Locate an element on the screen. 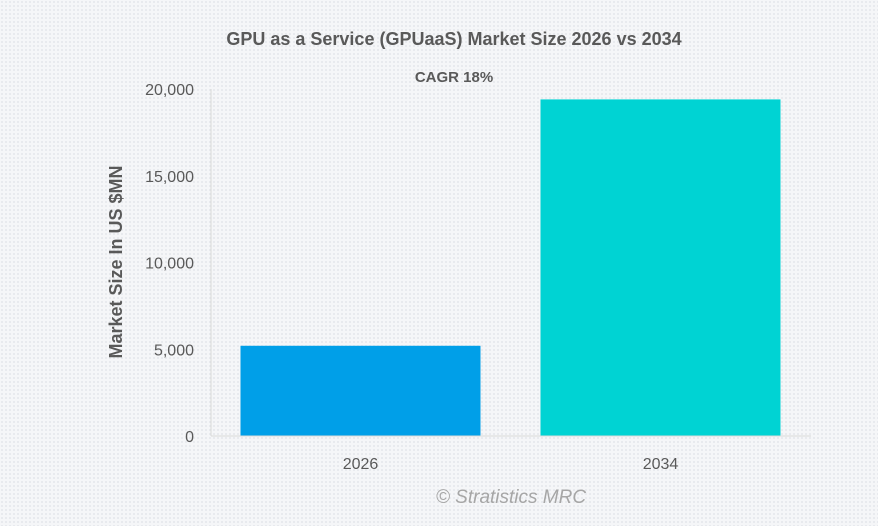 Image resolution: width=878 pixels, height=526 pixels. y-tick-label: 20,000 is located at coordinates (169, 90).